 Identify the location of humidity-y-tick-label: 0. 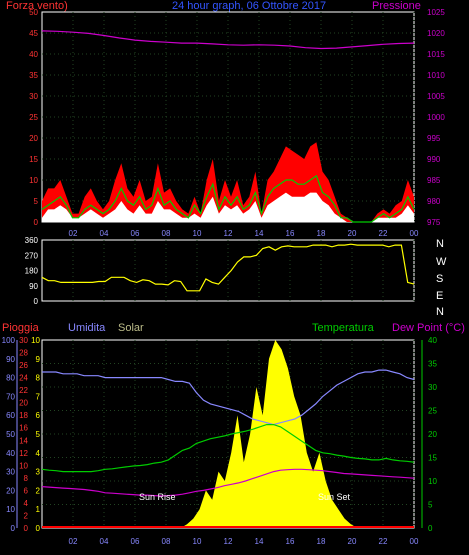
(13, 528).